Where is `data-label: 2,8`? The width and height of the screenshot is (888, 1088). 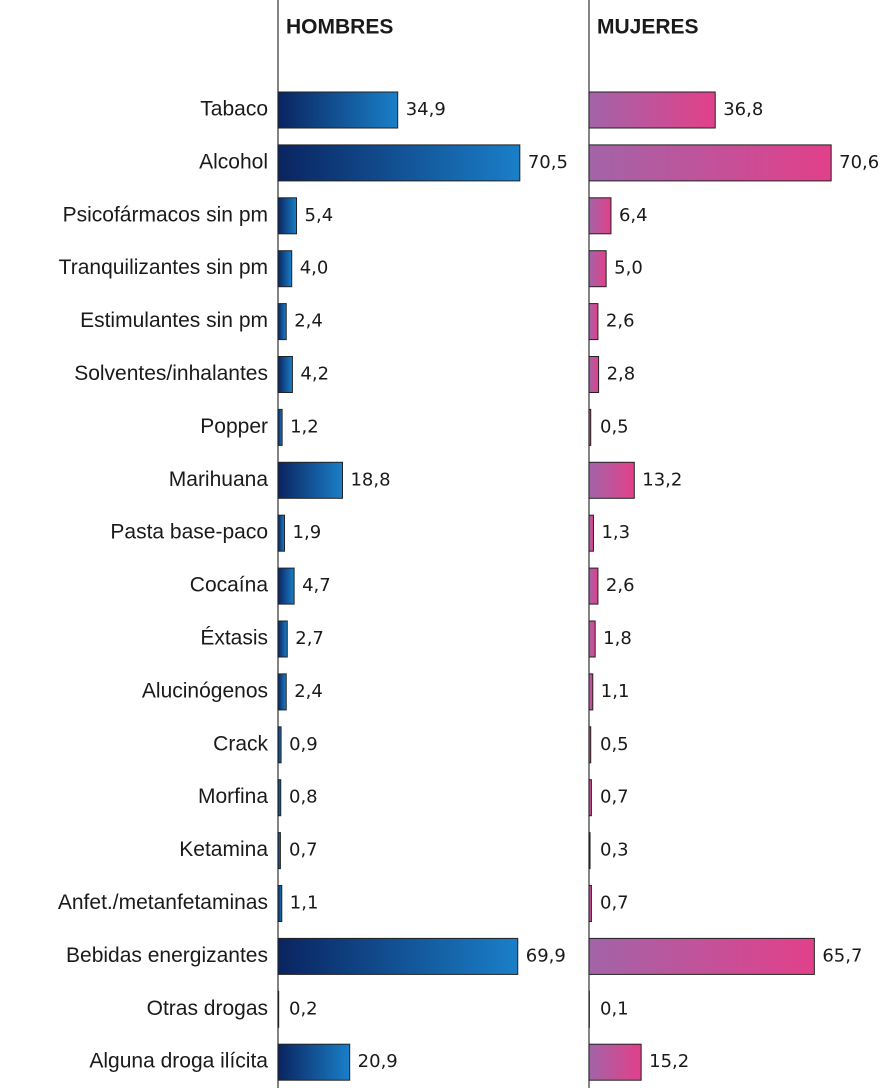
data-label: 2,8 is located at coordinates (621, 374).